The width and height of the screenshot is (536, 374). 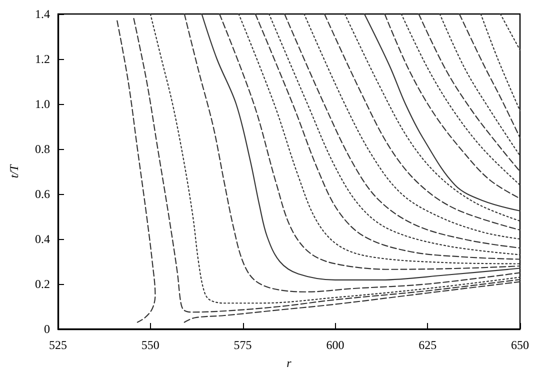 What do you see at coordinates (47, 329) in the screenshot?
I see `y-tick-label: 0` at bounding box center [47, 329].